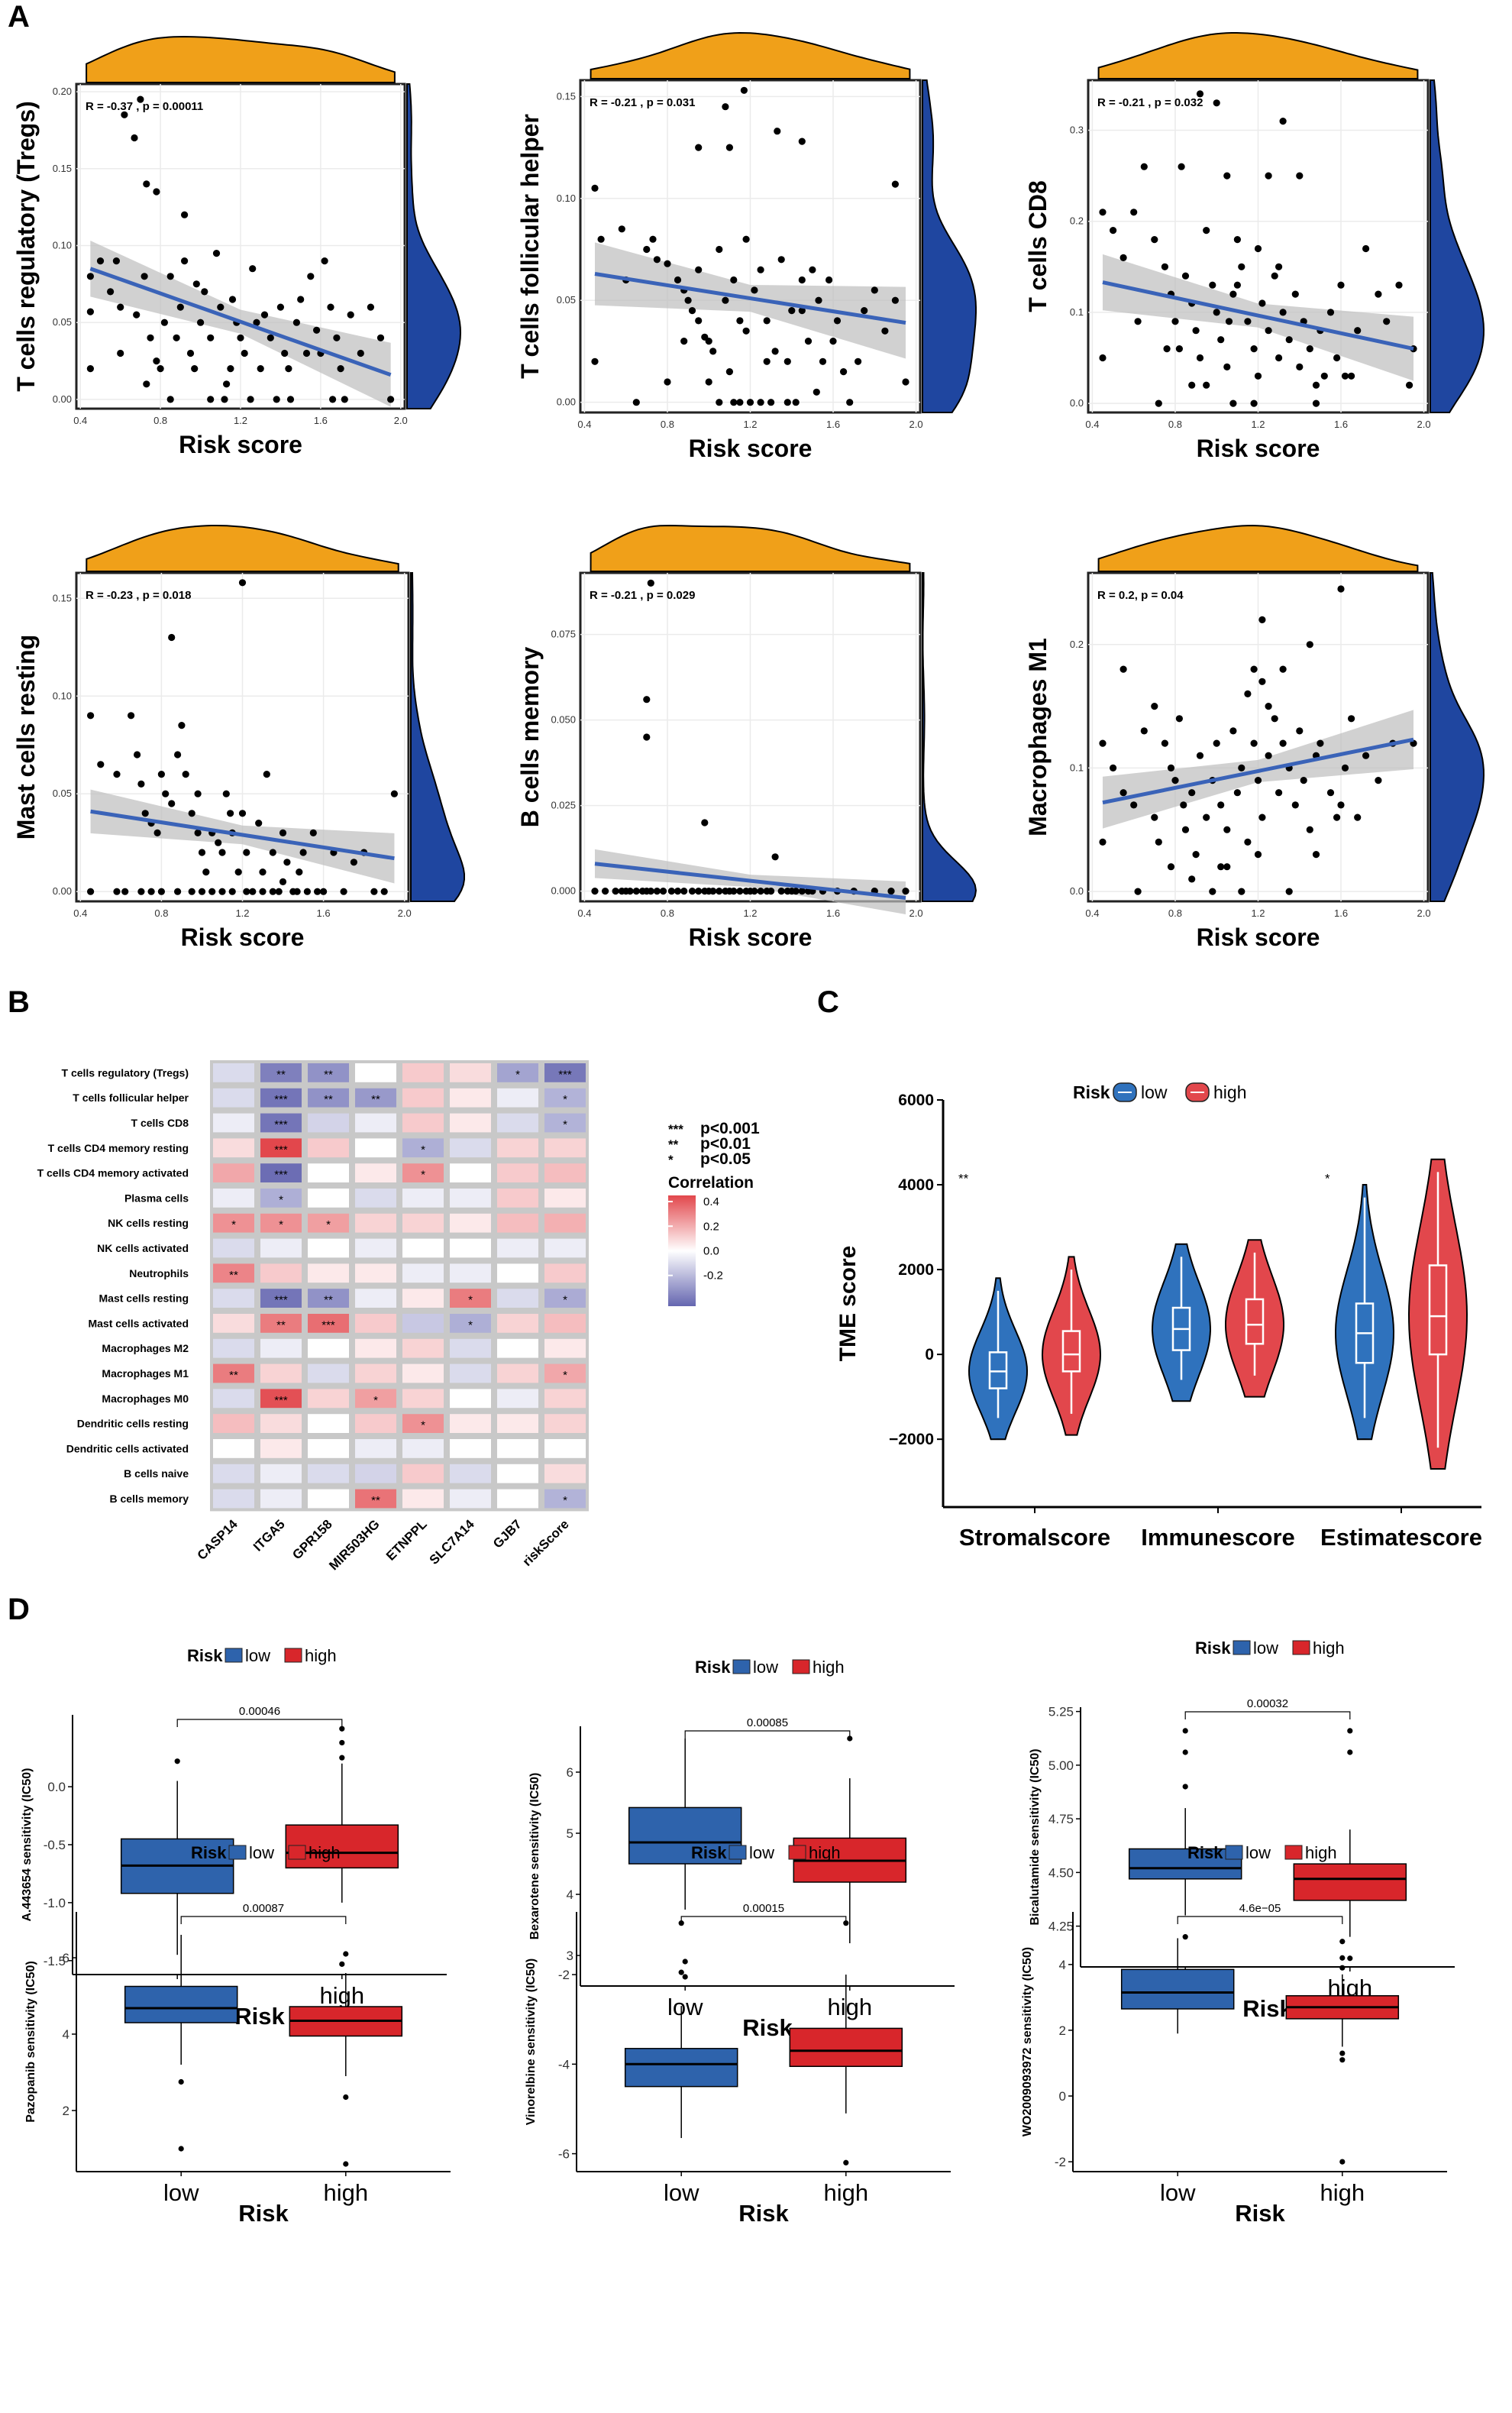 This screenshot has height=2413, width=1512. What do you see at coordinates (566, 402) in the screenshot?
I see `y-tick-label: 0.00` at bounding box center [566, 402].